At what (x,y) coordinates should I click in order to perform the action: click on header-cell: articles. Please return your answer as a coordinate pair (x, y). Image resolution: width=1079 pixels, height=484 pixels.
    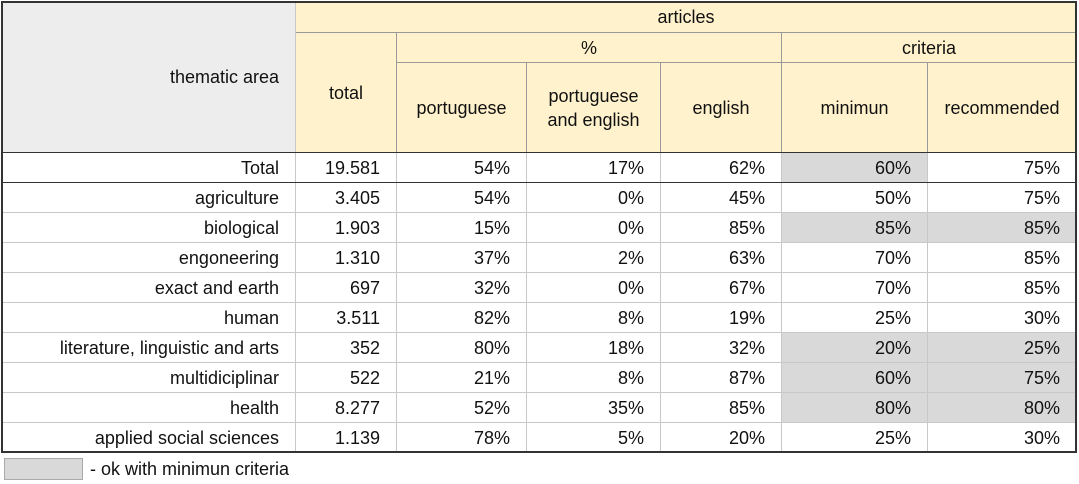
    Looking at the image, I should click on (686, 17).